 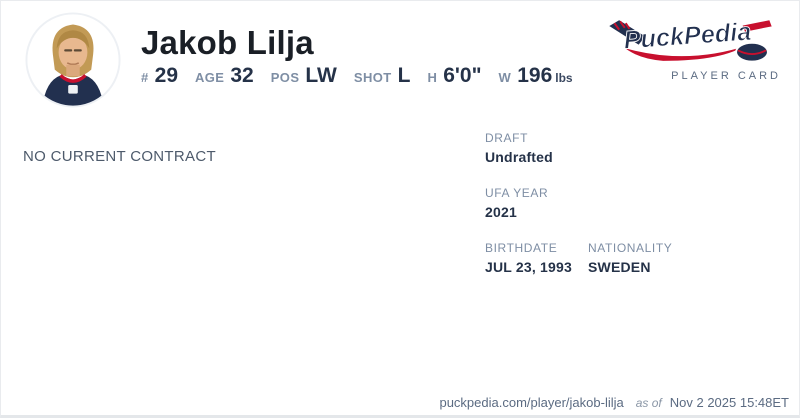 What do you see at coordinates (630, 248) in the screenshot?
I see `nationality-label: NATIONALITY` at bounding box center [630, 248].